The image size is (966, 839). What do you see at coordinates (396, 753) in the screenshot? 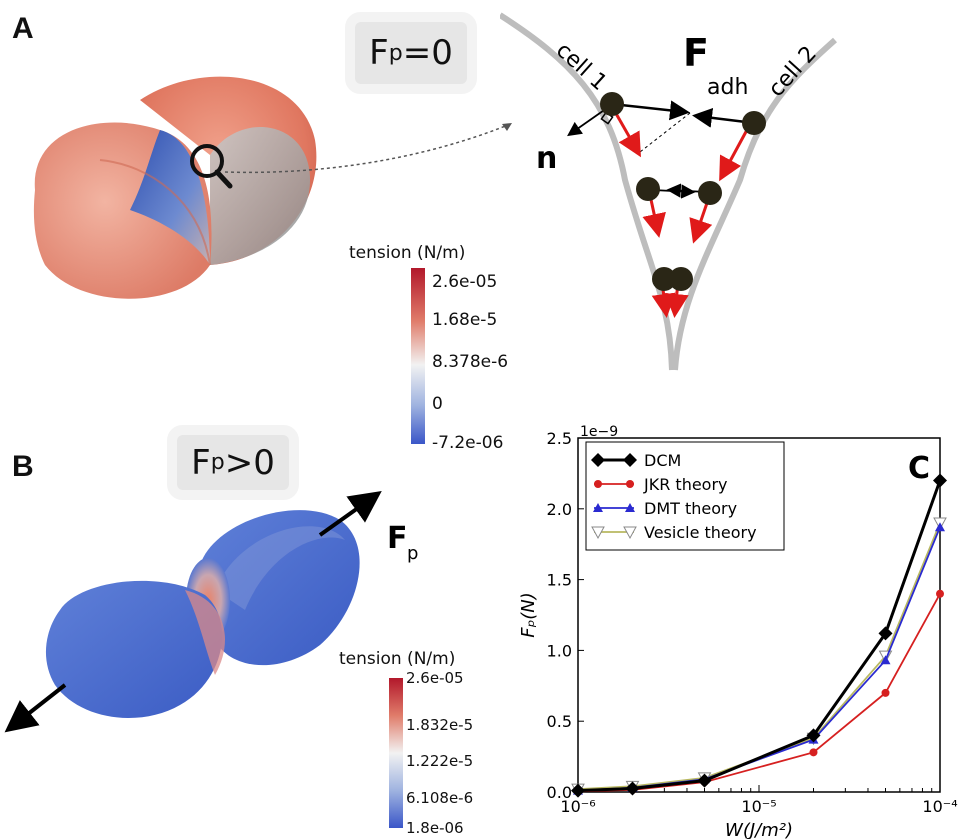
I see `colorbar-b` at bounding box center [396, 753].